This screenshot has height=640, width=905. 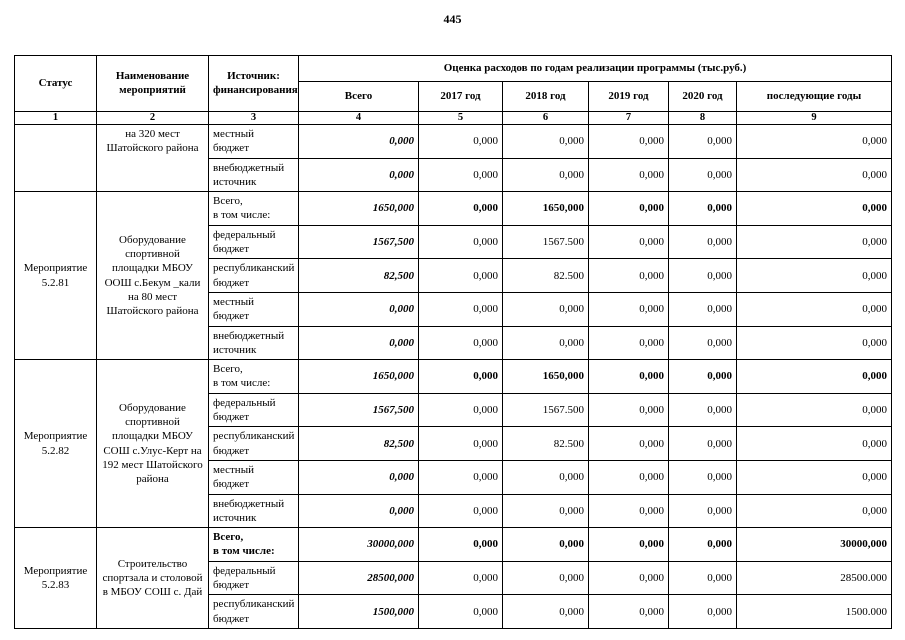 I want to click on value-cell: 28500.000, so click(x=814, y=578).